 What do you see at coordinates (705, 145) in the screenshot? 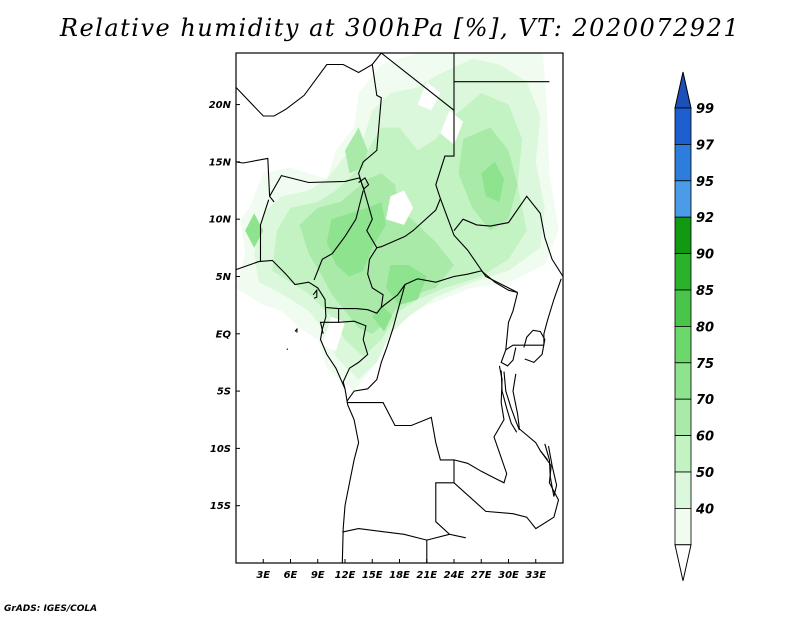
I see `colorbar-label: 97` at bounding box center [705, 145].